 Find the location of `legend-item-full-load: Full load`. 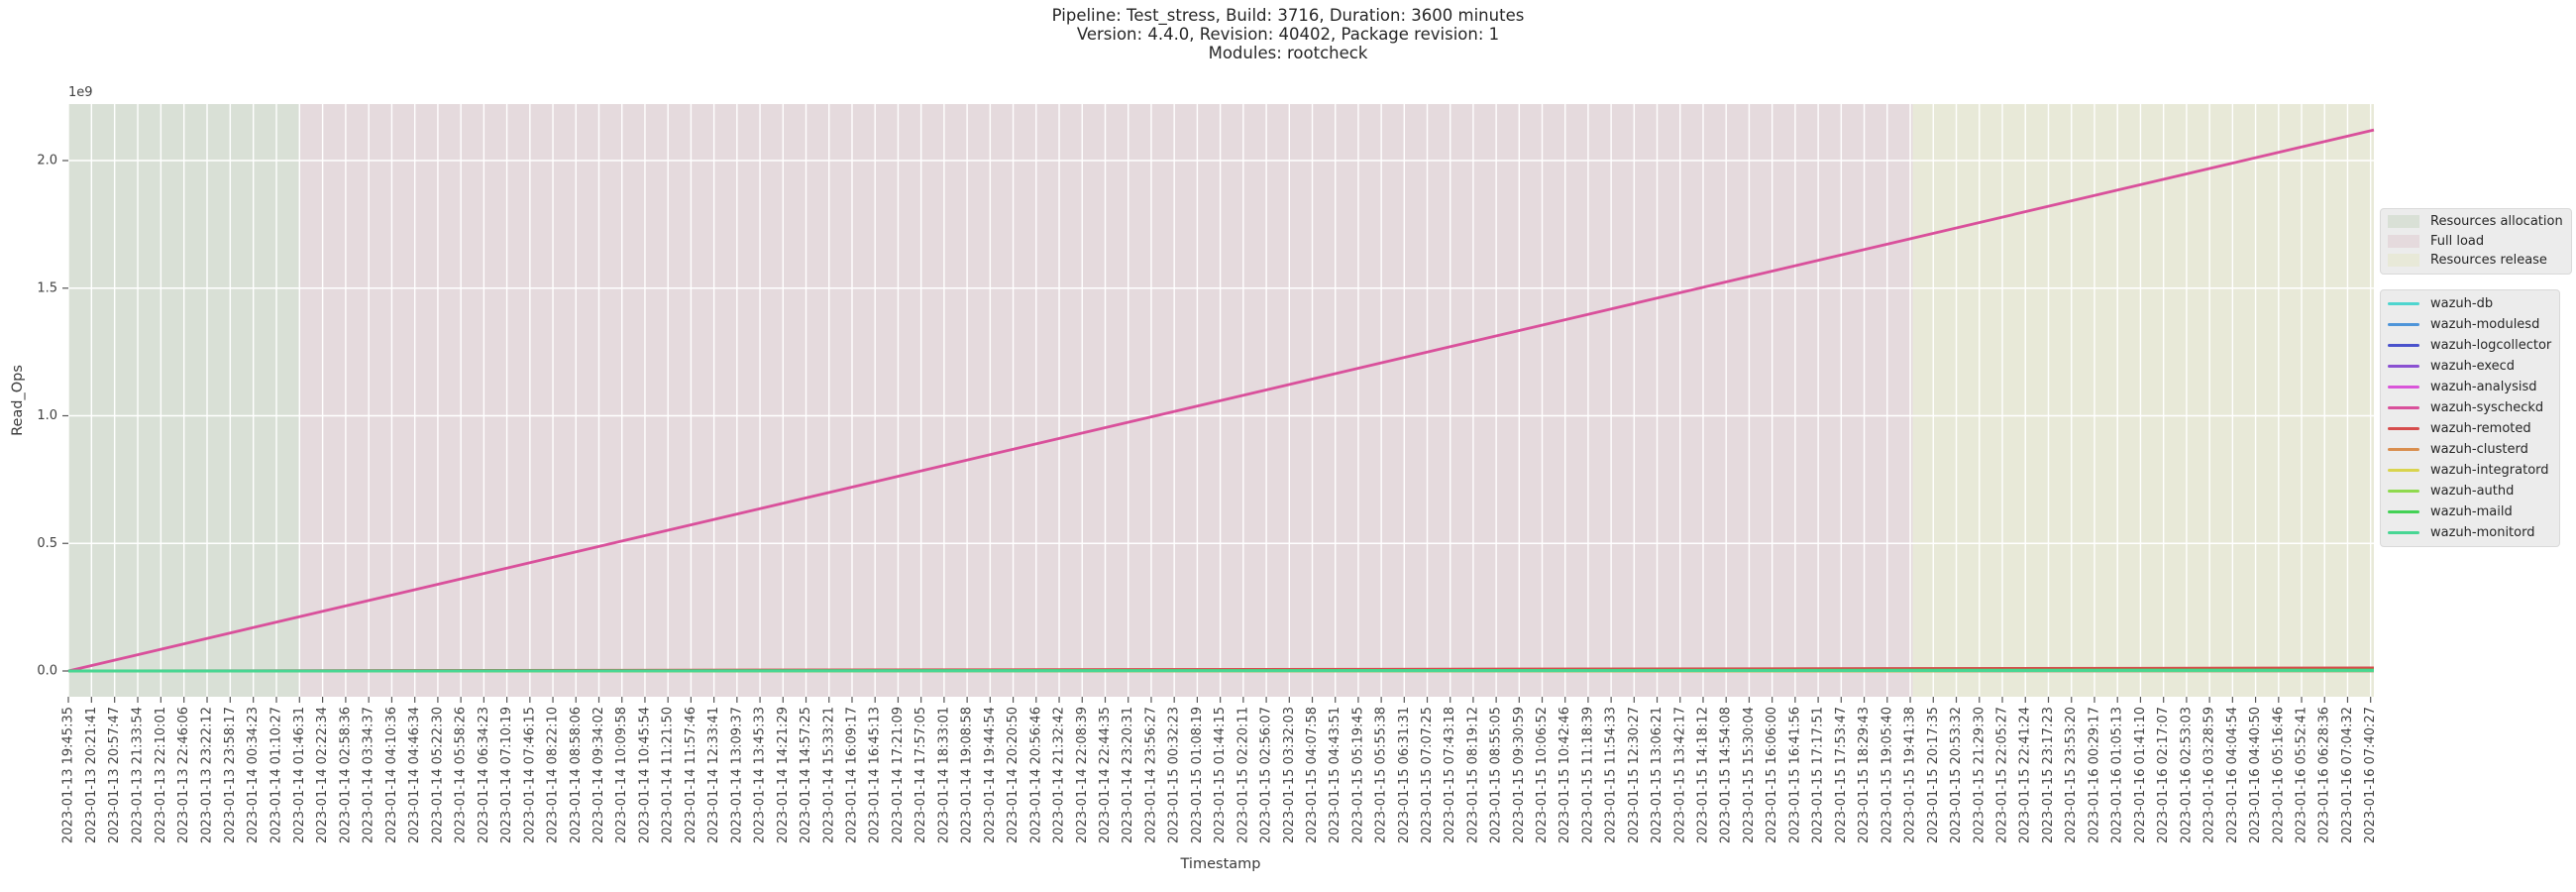

legend-item-full-load: Full load is located at coordinates (2476, 242).